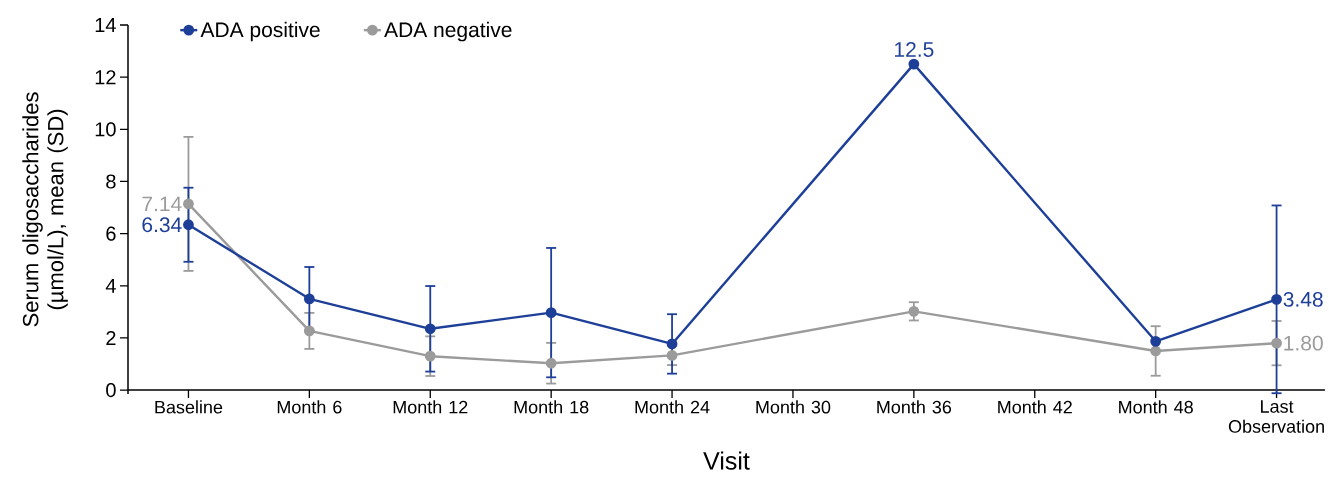 The width and height of the screenshot is (1329, 483). I want to click on y-tick-label: 0, so click(111, 390).